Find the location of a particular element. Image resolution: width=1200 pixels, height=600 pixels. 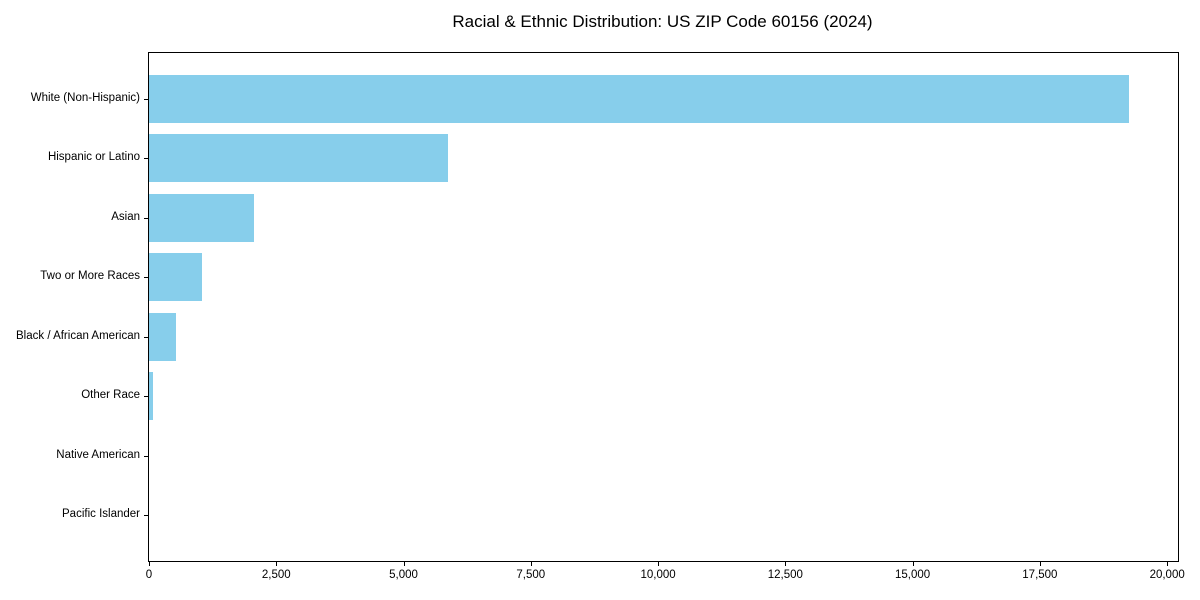

x-tick-label-5,000: 5,000 is located at coordinates (403, 575).